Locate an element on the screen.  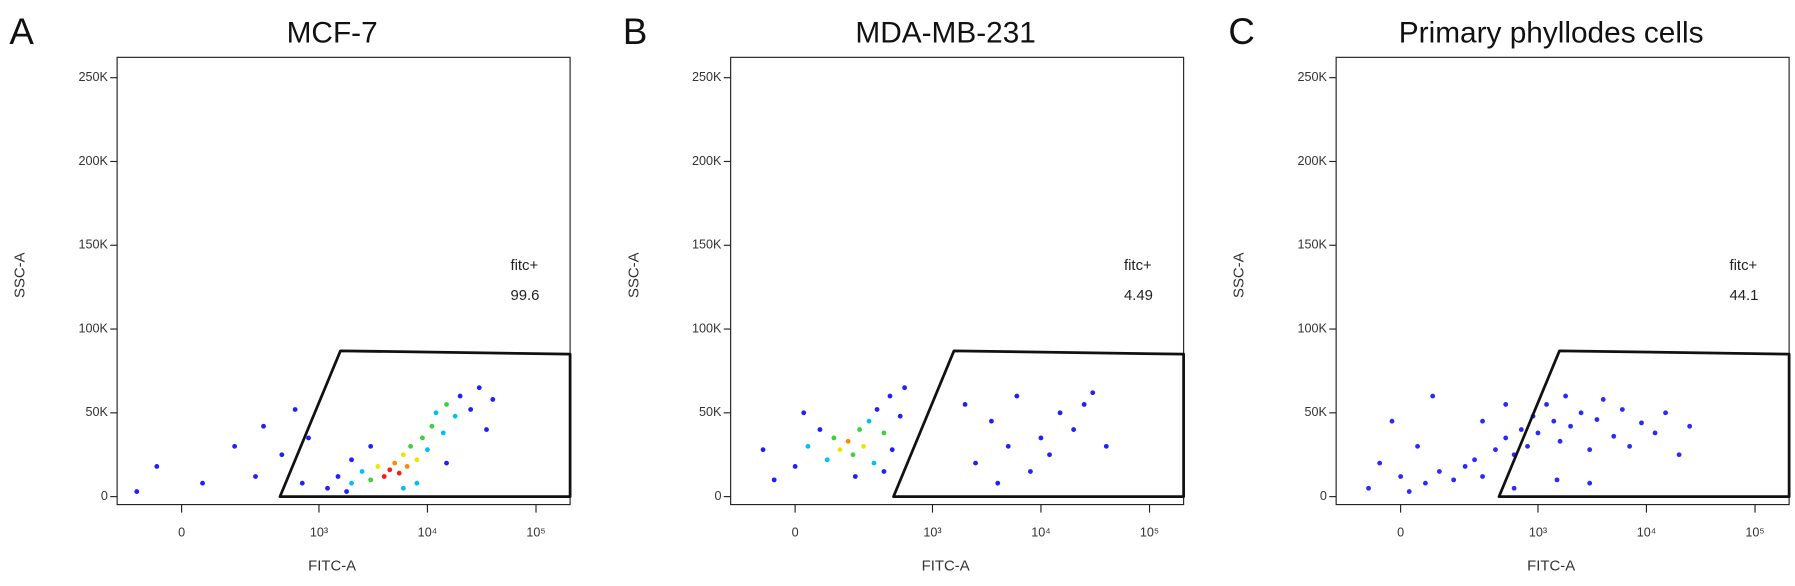
gate-label: fitc+ is located at coordinates (524, 266).